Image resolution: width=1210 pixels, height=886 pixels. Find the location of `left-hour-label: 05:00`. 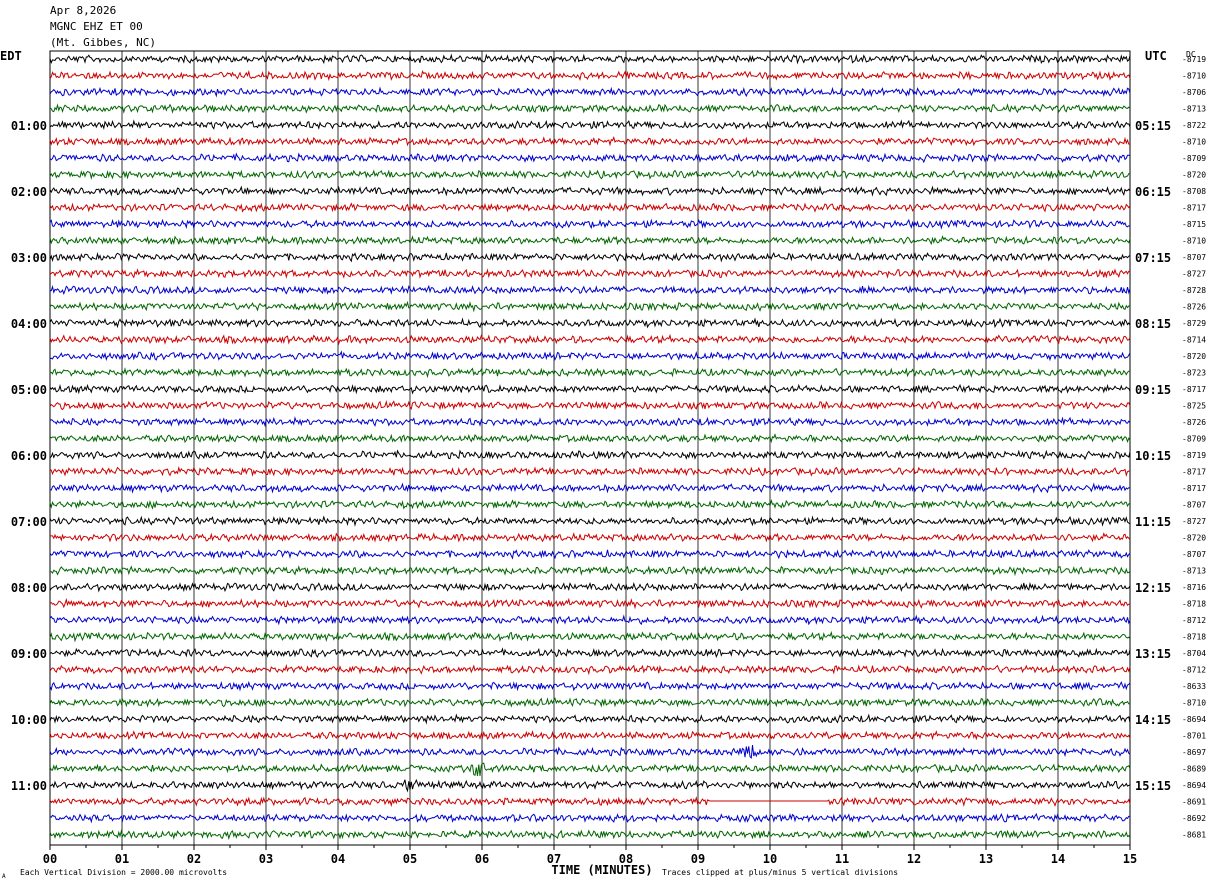

left-hour-label: 05:00 is located at coordinates (29, 390).